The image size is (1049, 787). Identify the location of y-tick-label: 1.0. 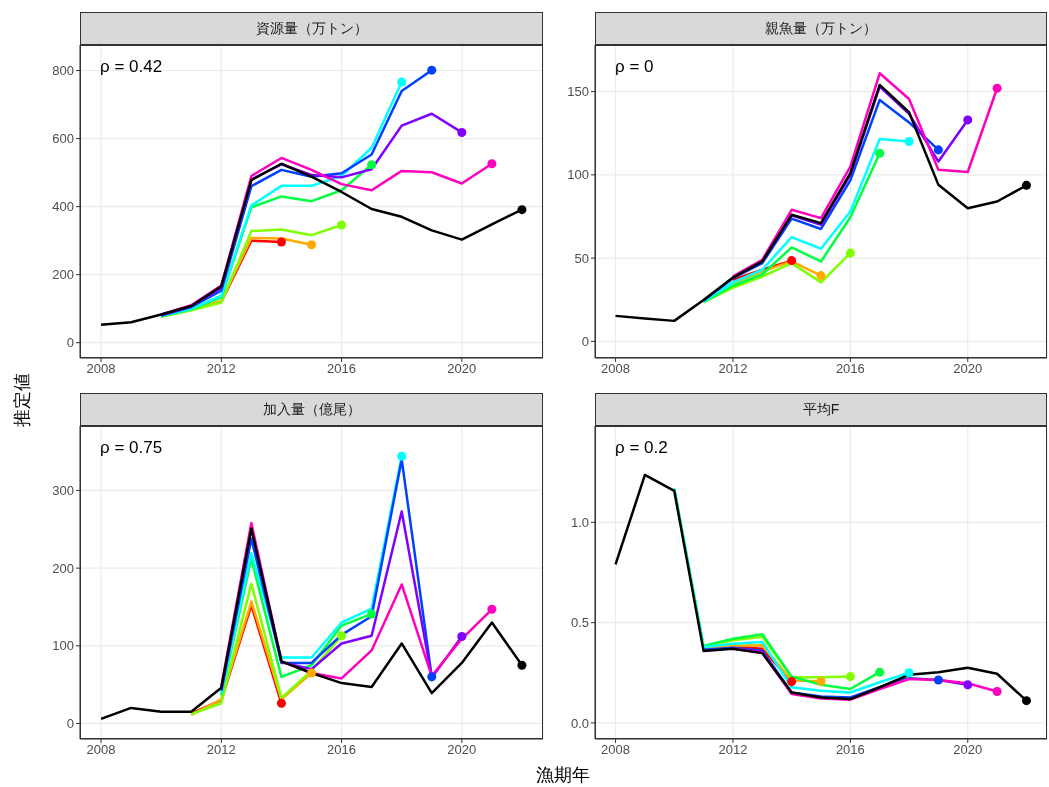
(579, 522).